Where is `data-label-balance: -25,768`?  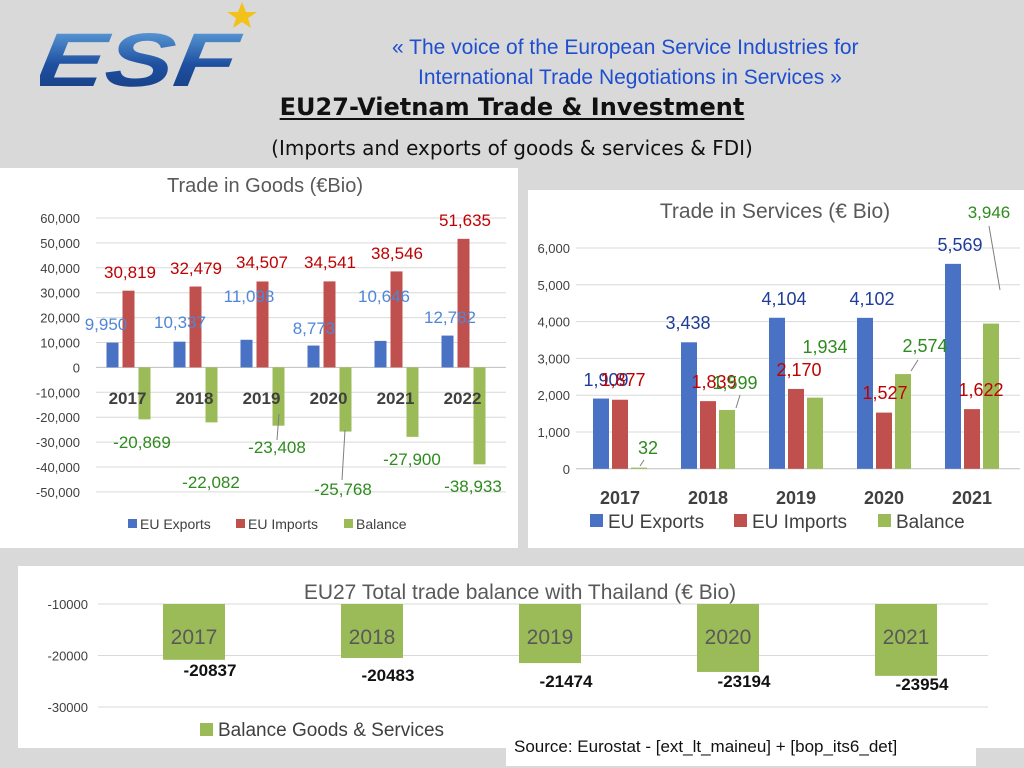
data-label-balance: -25,768 is located at coordinates (343, 489).